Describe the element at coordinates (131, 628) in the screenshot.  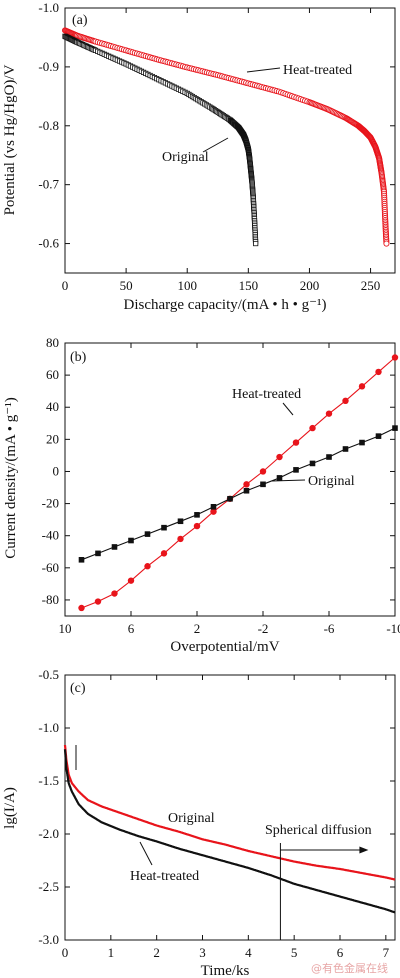
I see `panel-b-xtick-label: 6` at that location.